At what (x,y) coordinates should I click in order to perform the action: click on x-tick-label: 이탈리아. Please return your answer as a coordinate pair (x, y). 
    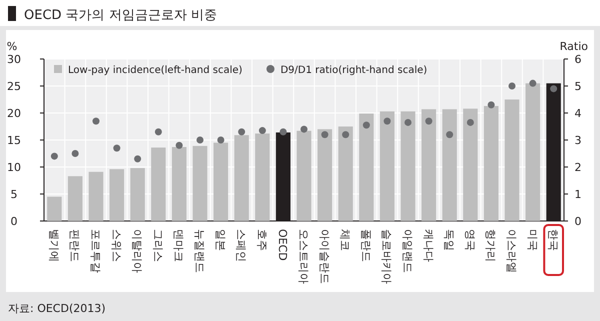
    Looking at the image, I should click on (137, 251).